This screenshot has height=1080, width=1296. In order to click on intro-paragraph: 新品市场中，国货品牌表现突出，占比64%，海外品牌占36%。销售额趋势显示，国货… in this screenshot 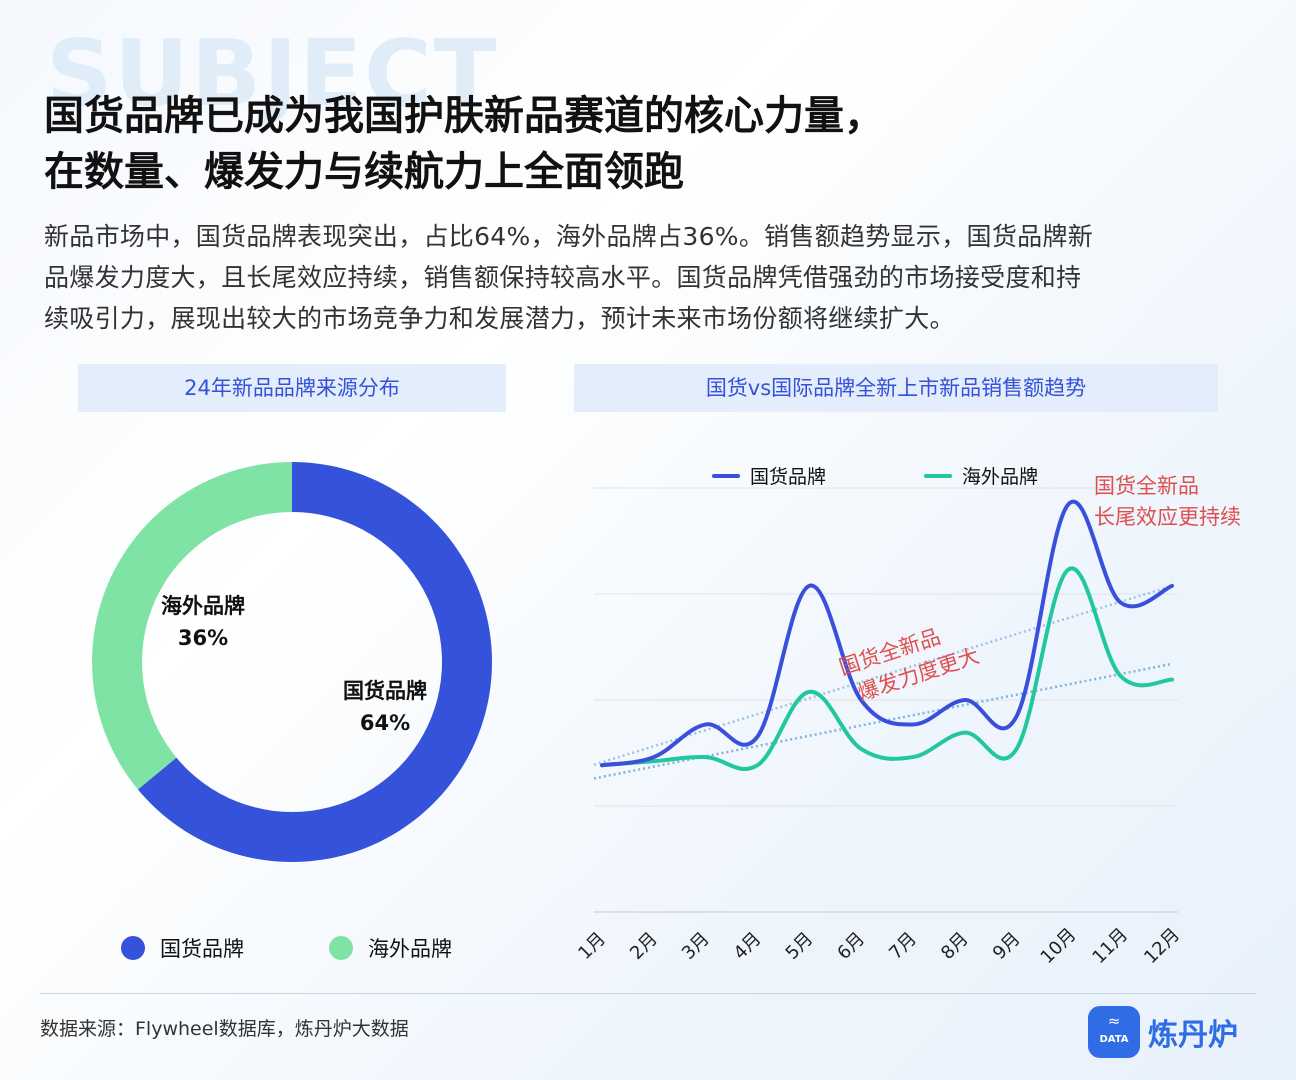, I will do `click(650, 277)`.